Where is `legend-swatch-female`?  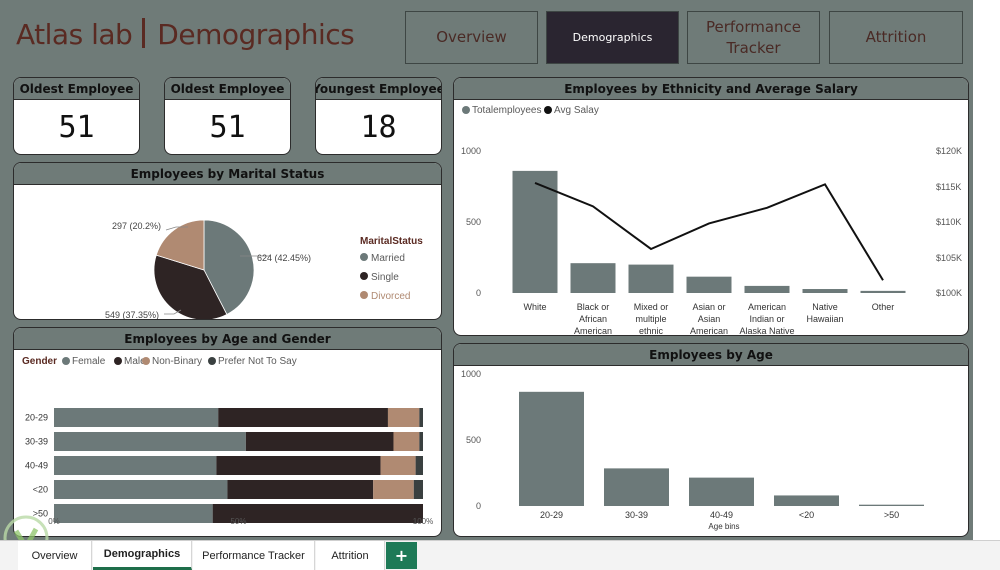 legend-swatch-female is located at coordinates (66, 361).